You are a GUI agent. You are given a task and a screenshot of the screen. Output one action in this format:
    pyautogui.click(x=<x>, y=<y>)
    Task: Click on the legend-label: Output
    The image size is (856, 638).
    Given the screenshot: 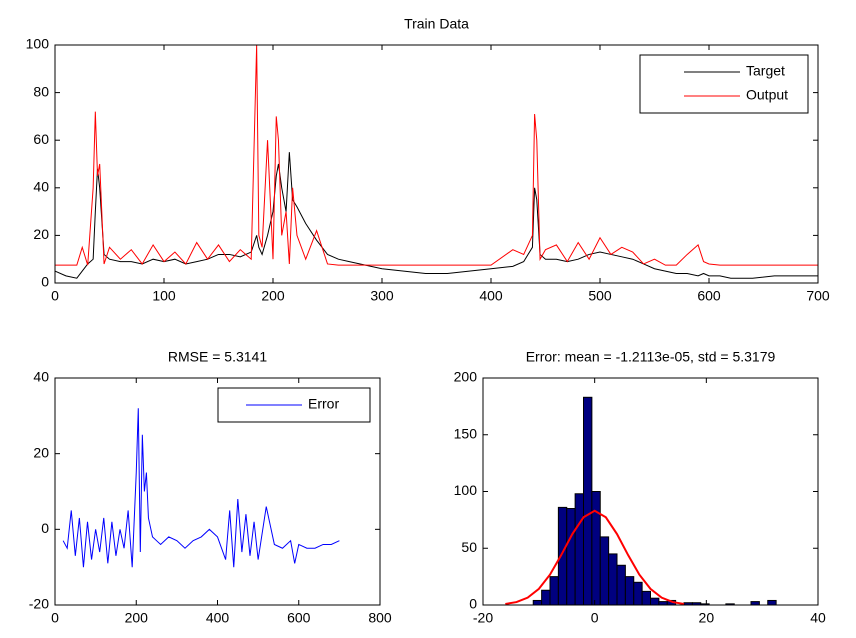 What is the action you would take?
    pyautogui.click(x=767, y=95)
    